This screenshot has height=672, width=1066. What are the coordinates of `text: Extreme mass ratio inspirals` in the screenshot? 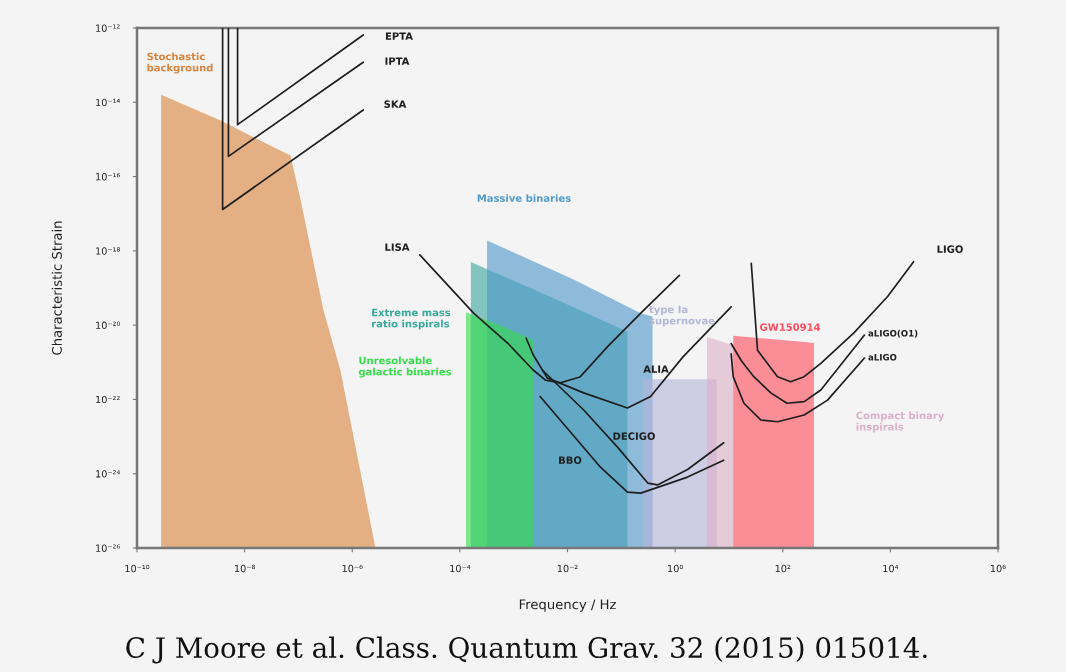 It's located at (411, 319).